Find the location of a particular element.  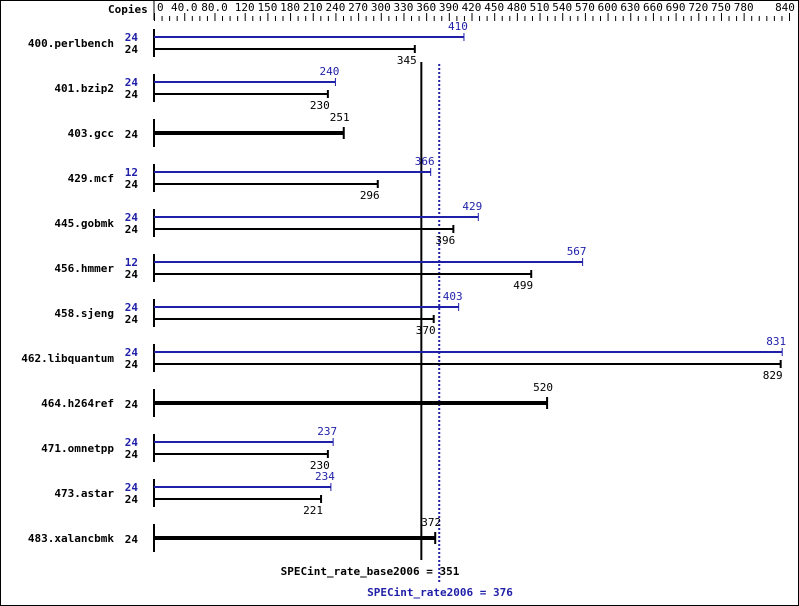

peak-summary-label: SPECint_rate2006 = 376 is located at coordinates (440, 592).